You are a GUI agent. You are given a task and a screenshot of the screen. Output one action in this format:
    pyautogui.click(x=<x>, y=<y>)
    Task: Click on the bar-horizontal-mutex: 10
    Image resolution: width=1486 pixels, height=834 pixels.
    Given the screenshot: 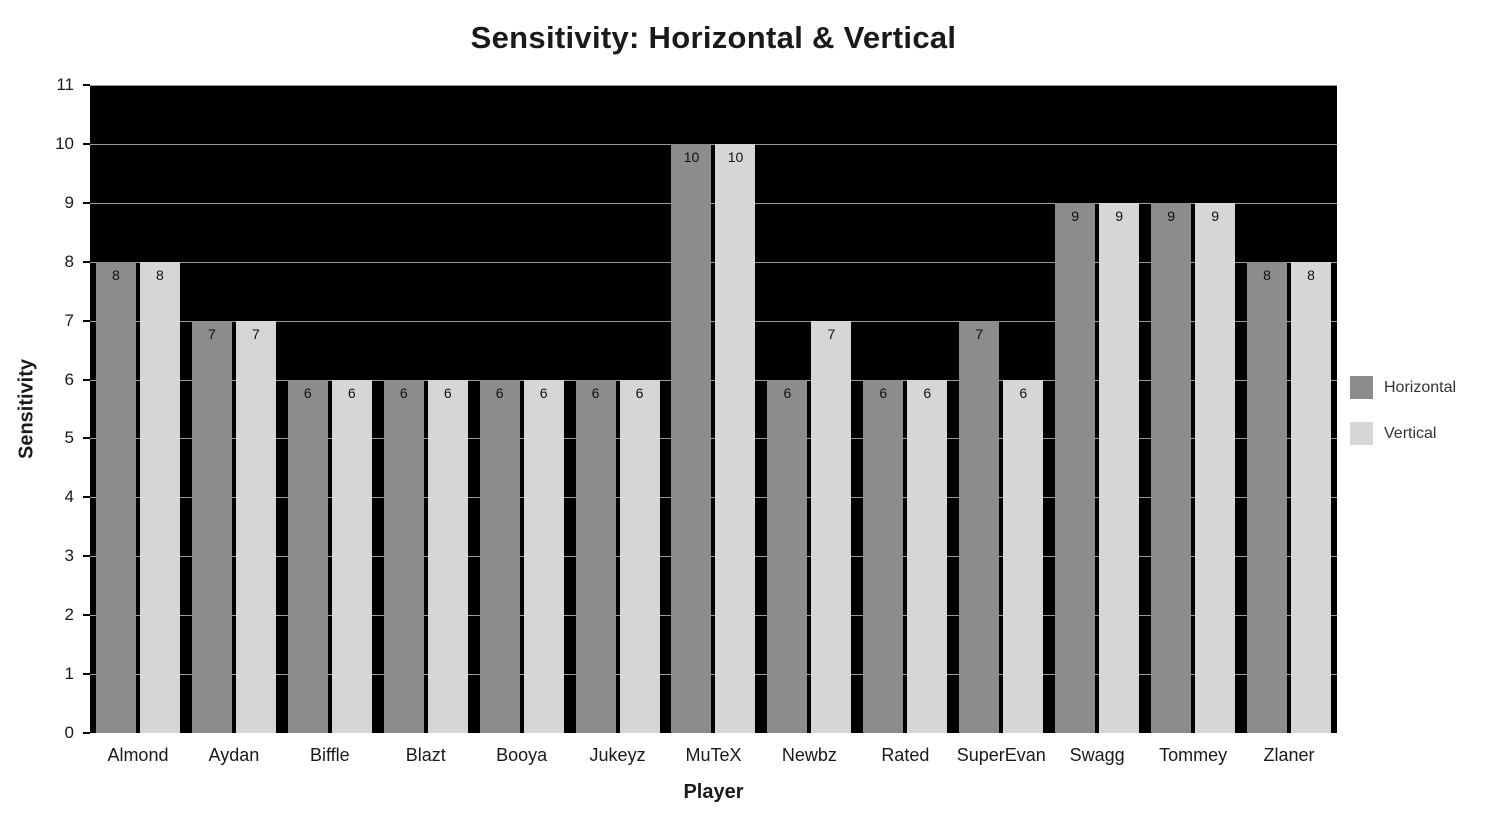 What is the action you would take?
    pyautogui.click(x=691, y=438)
    